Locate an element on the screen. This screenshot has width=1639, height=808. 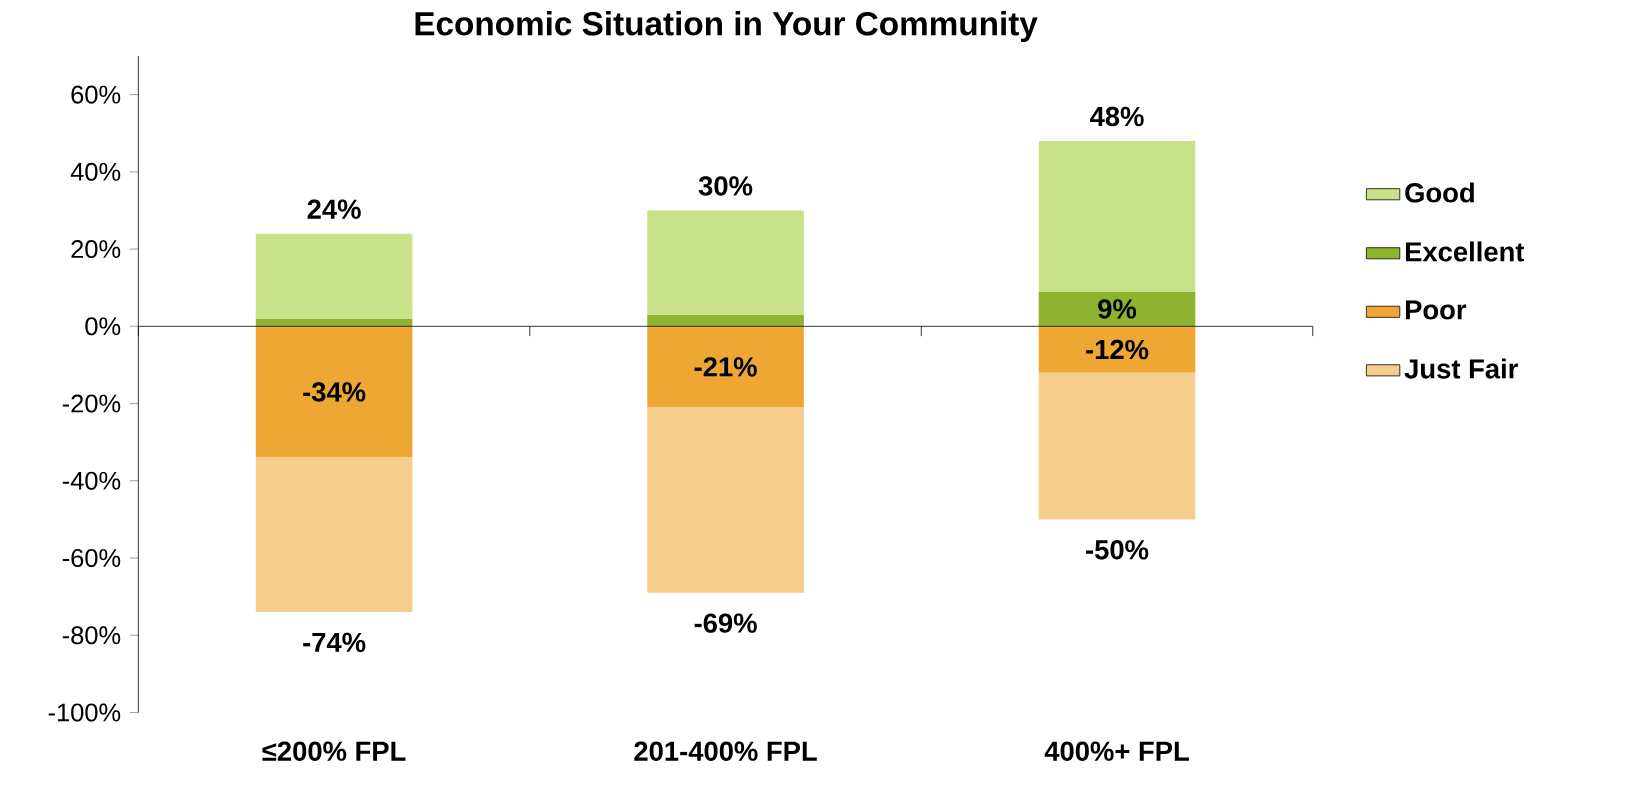
y-tick-label: 40% is located at coordinates (95, 171).